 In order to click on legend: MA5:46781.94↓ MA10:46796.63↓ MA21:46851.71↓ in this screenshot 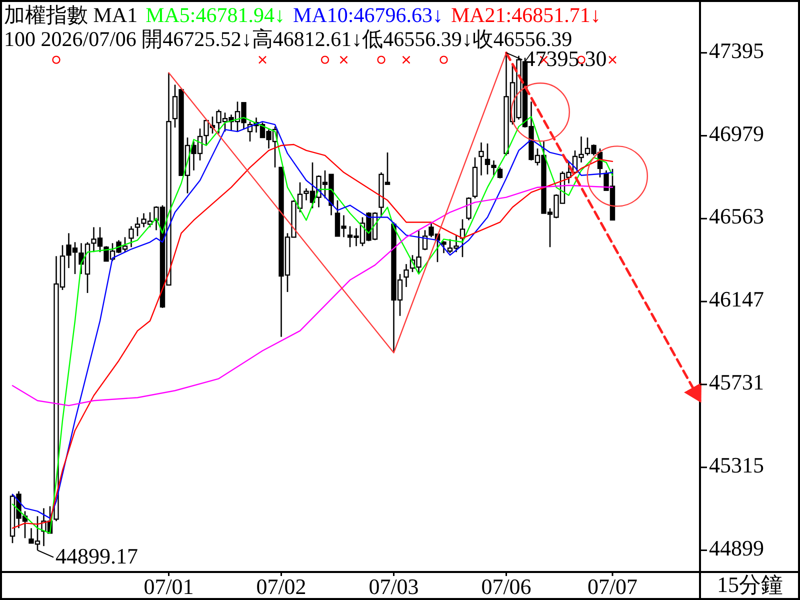, I will do `click(373, 15)`.